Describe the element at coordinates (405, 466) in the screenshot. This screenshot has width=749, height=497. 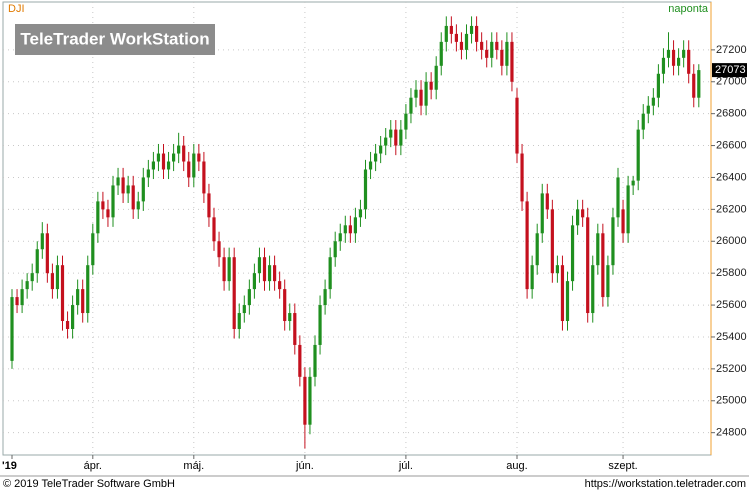
I see `x-tick-label: júl.` at that location.